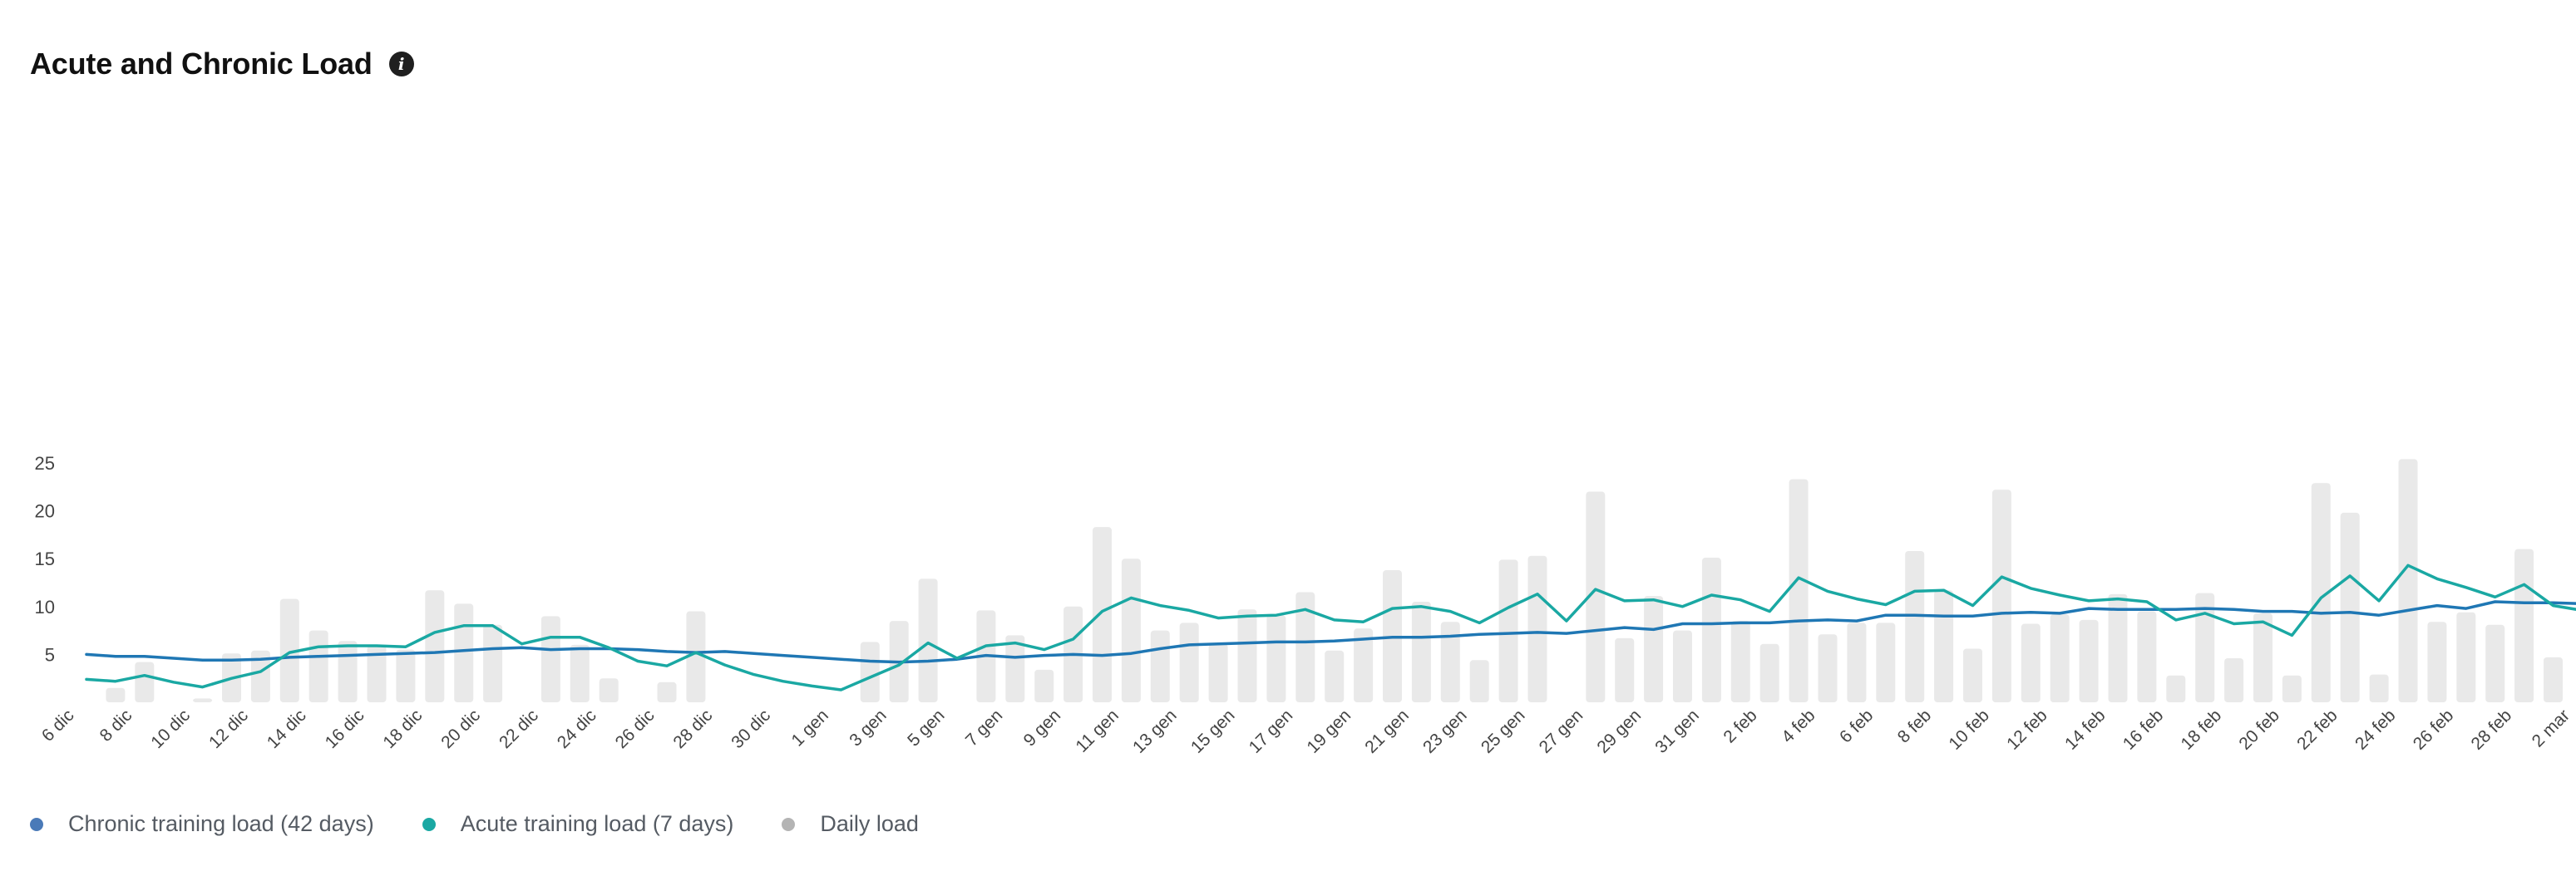 This screenshot has height=876, width=2576. What do you see at coordinates (58, 726) in the screenshot?
I see `x-tick-label: 6 dic` at bounding box center [58, 726].